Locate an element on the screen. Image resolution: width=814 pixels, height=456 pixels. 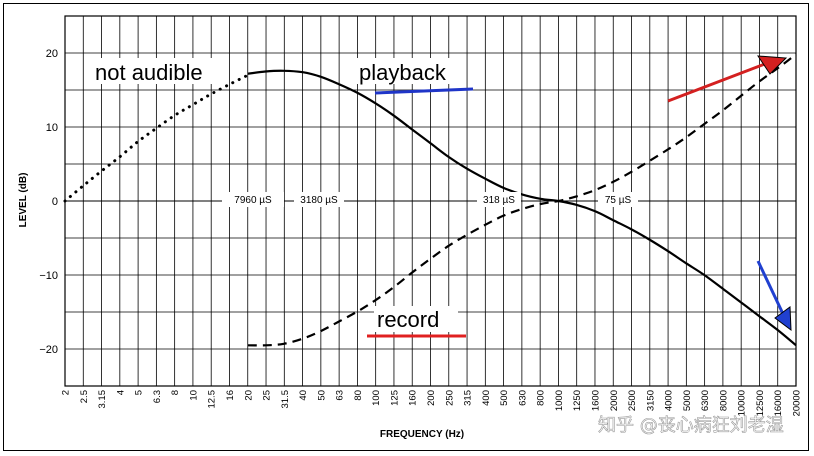
x-tick-label: 16000 is located at coordinates (778, 403).